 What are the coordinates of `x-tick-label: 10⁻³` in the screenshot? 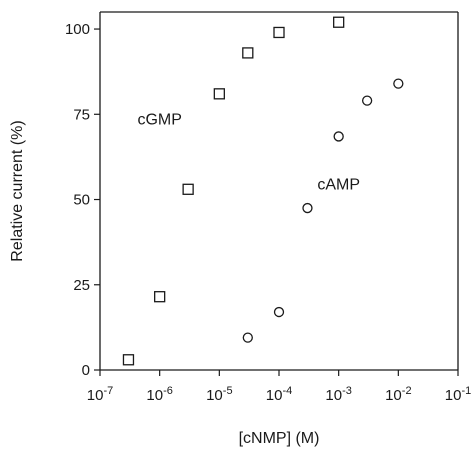 It's located at (338, 394).